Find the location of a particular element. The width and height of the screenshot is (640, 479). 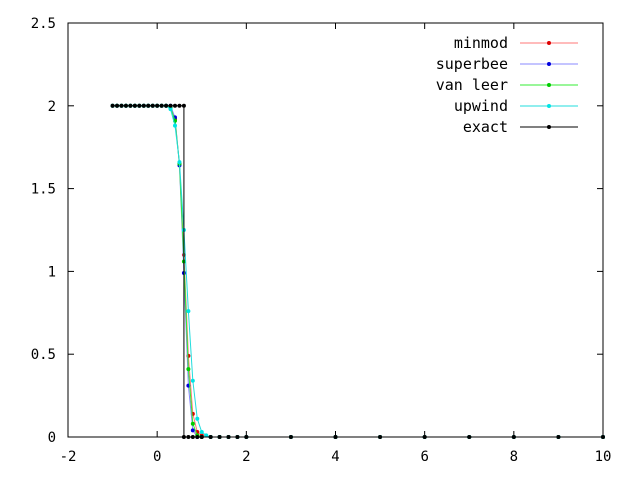

x-tick-label: 10 is located at coordinates (603, 457).